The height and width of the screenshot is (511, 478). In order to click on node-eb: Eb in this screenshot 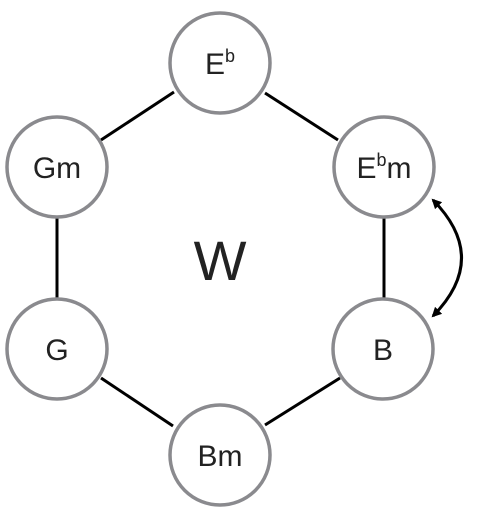, I will do `click(220, 63)`.